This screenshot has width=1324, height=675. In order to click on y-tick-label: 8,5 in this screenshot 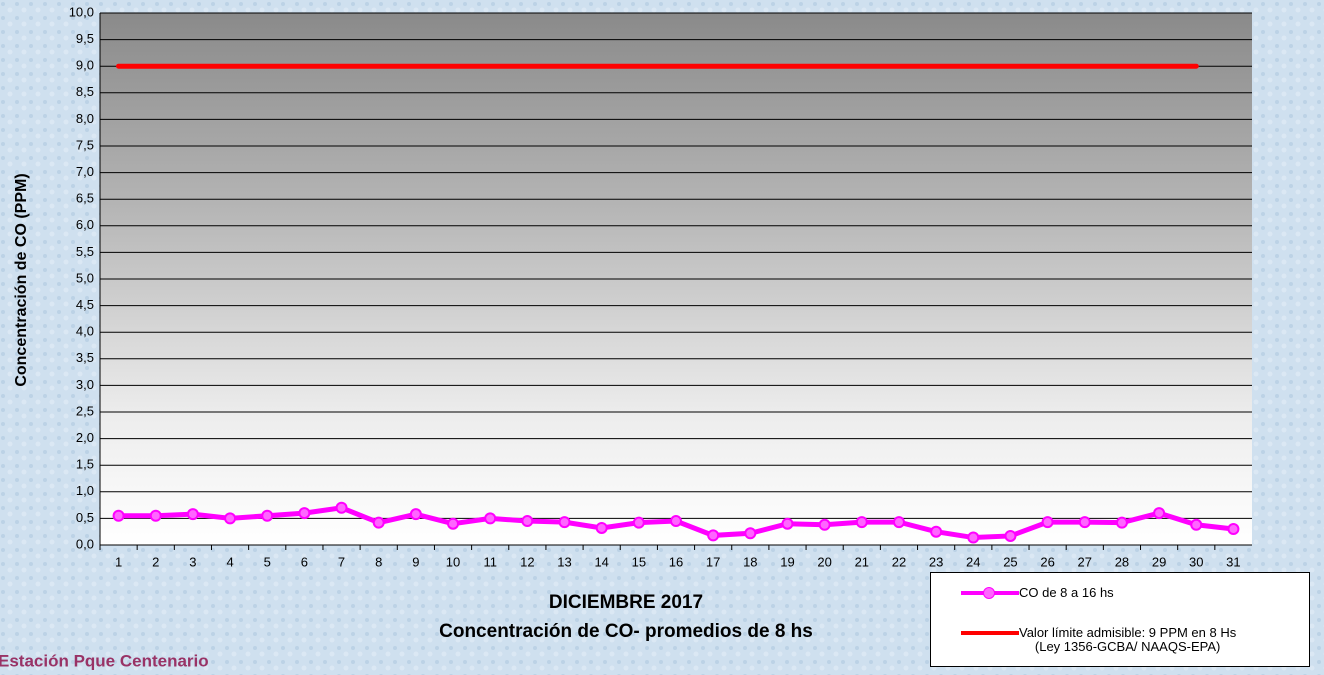, I will do `click(85, 91)`.